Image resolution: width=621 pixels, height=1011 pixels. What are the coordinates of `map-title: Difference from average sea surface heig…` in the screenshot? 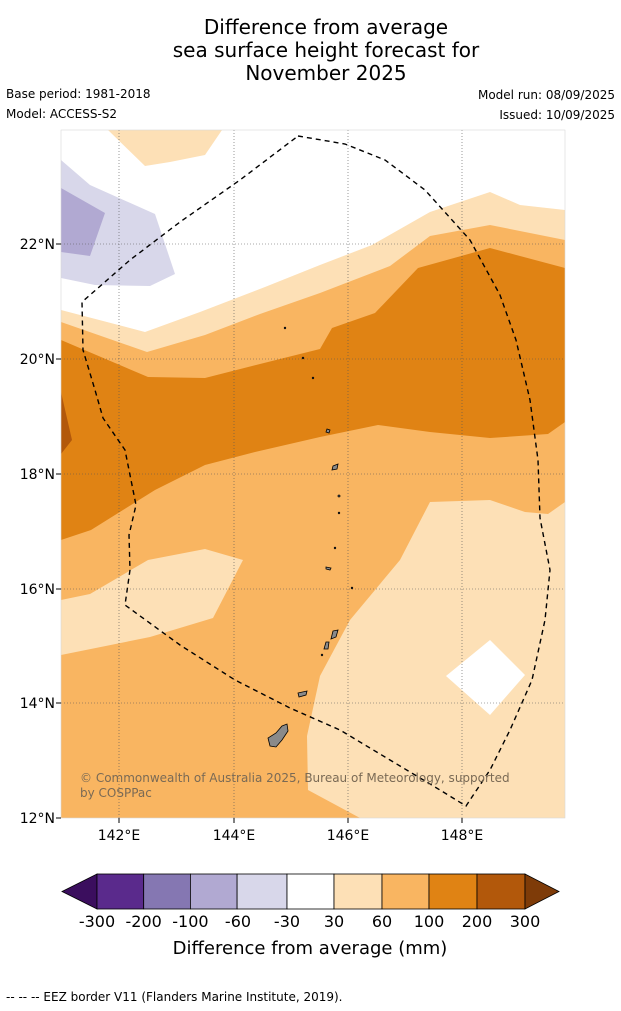 It's located at (310, 50).